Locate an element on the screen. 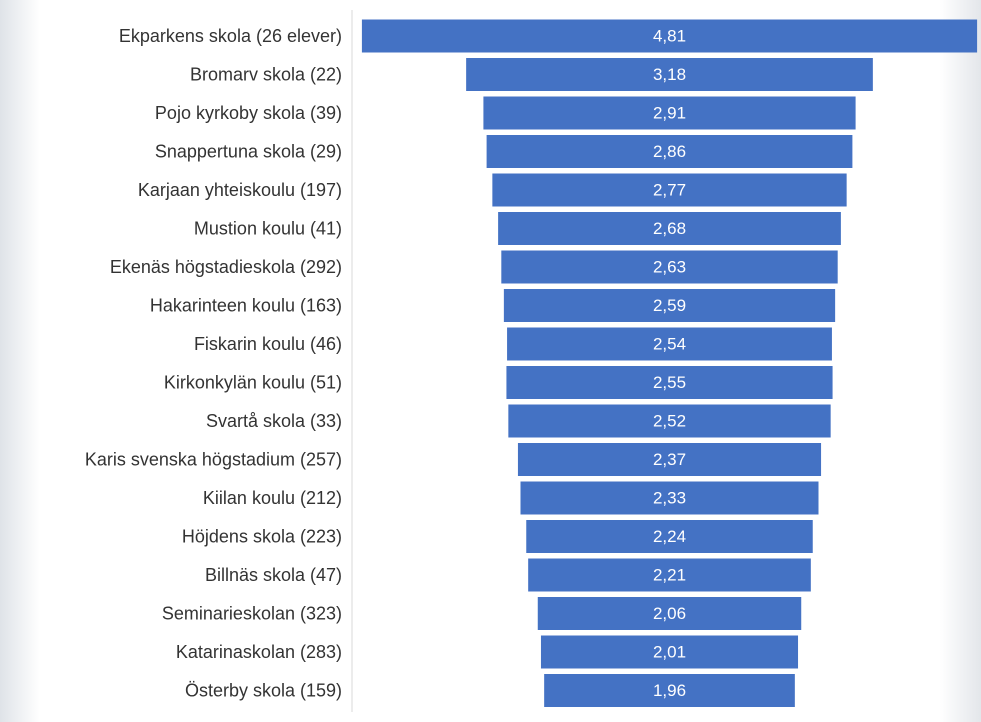 This screenshot has height=722, width=981. category-label: Ekenäs högstadieskola (292) is located at coordinates (226, 267).